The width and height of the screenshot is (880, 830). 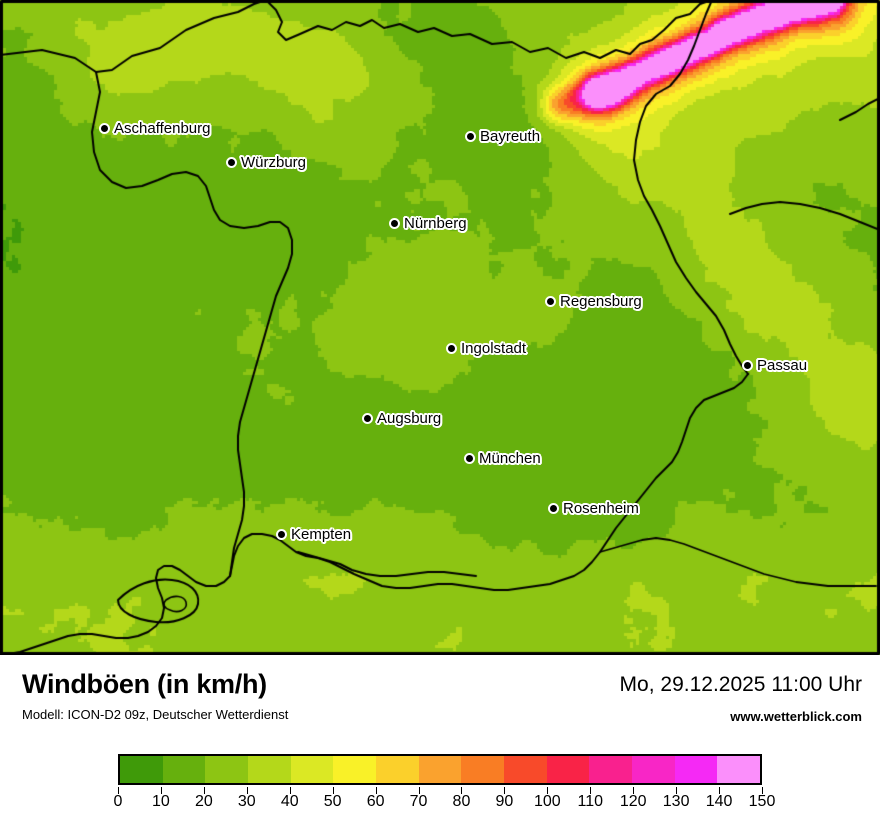 What do you see at coordinates (144, 684) in the screenshot?
I see `page-title: Windböen (in km/h)` at bounding box center [144, 684].